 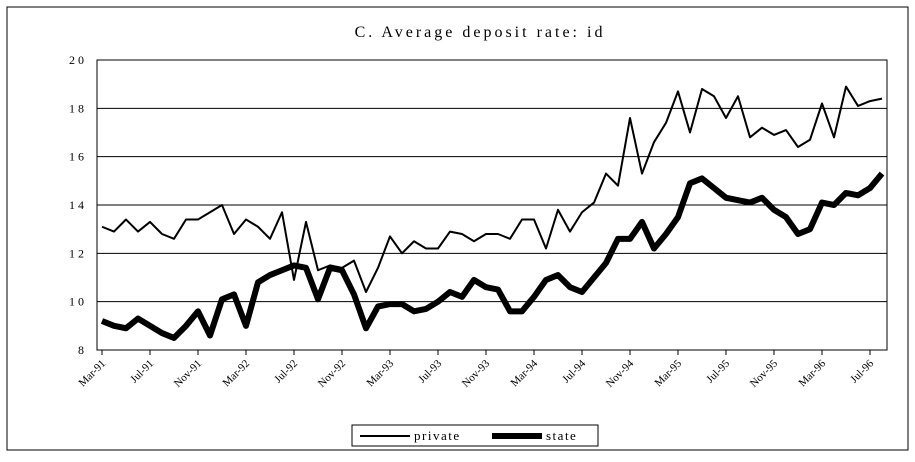 I want to click on y-tick-label: 10, so click(x=78, y=302).